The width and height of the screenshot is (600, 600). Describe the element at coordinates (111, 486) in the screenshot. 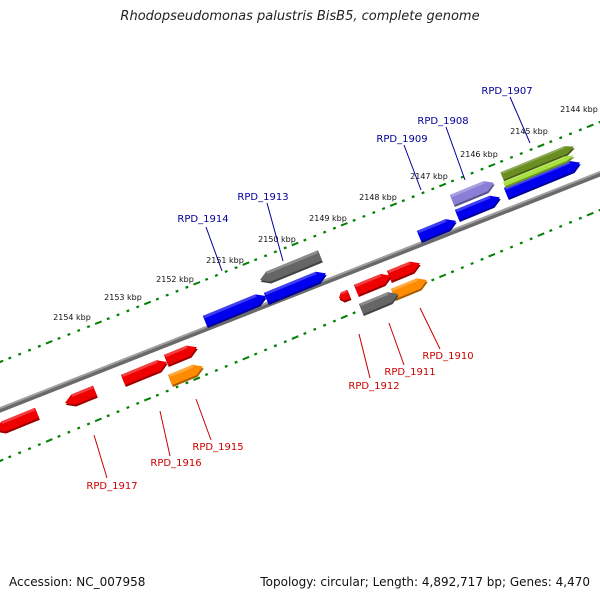

I see `gene-label-rpd-1917: RPD_1917` at that location.